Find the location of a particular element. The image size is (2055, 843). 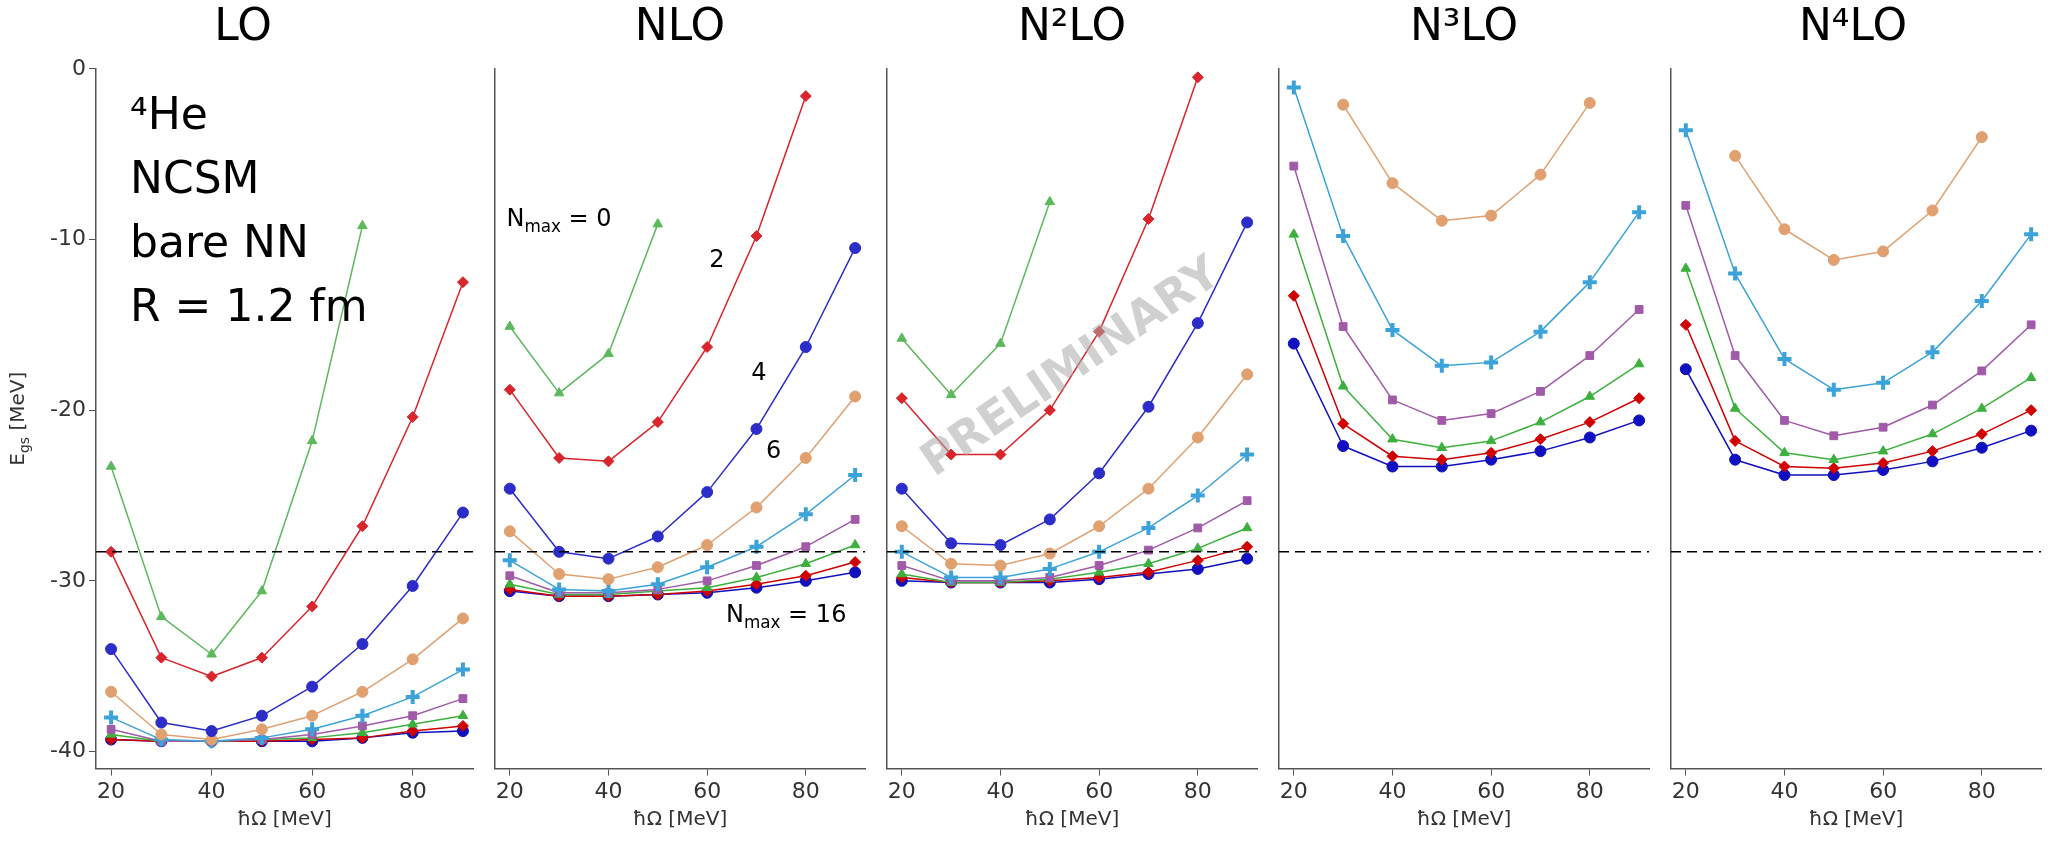

y-axis-title: Egs [MeV] is located at coordinates (18, 418).